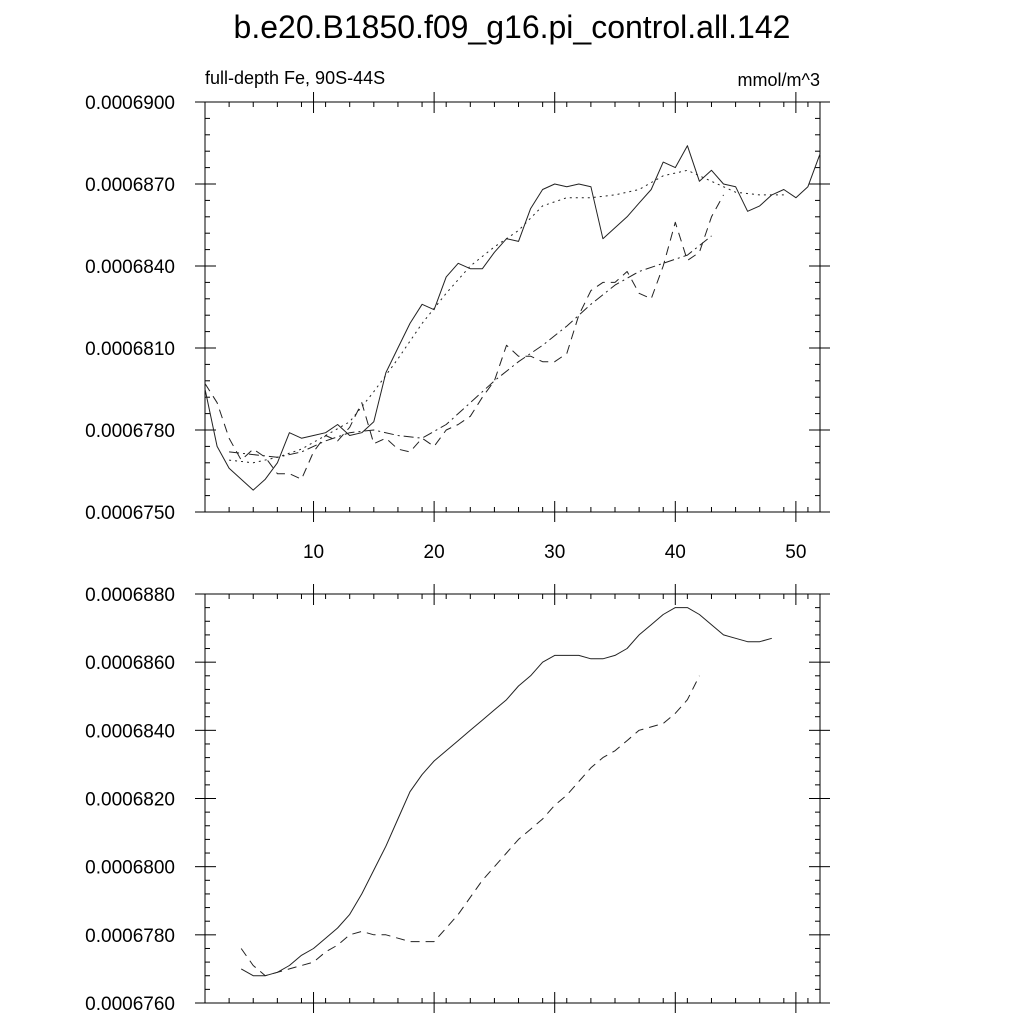  I want to click on series-line-dashdot, so click(470, 346).